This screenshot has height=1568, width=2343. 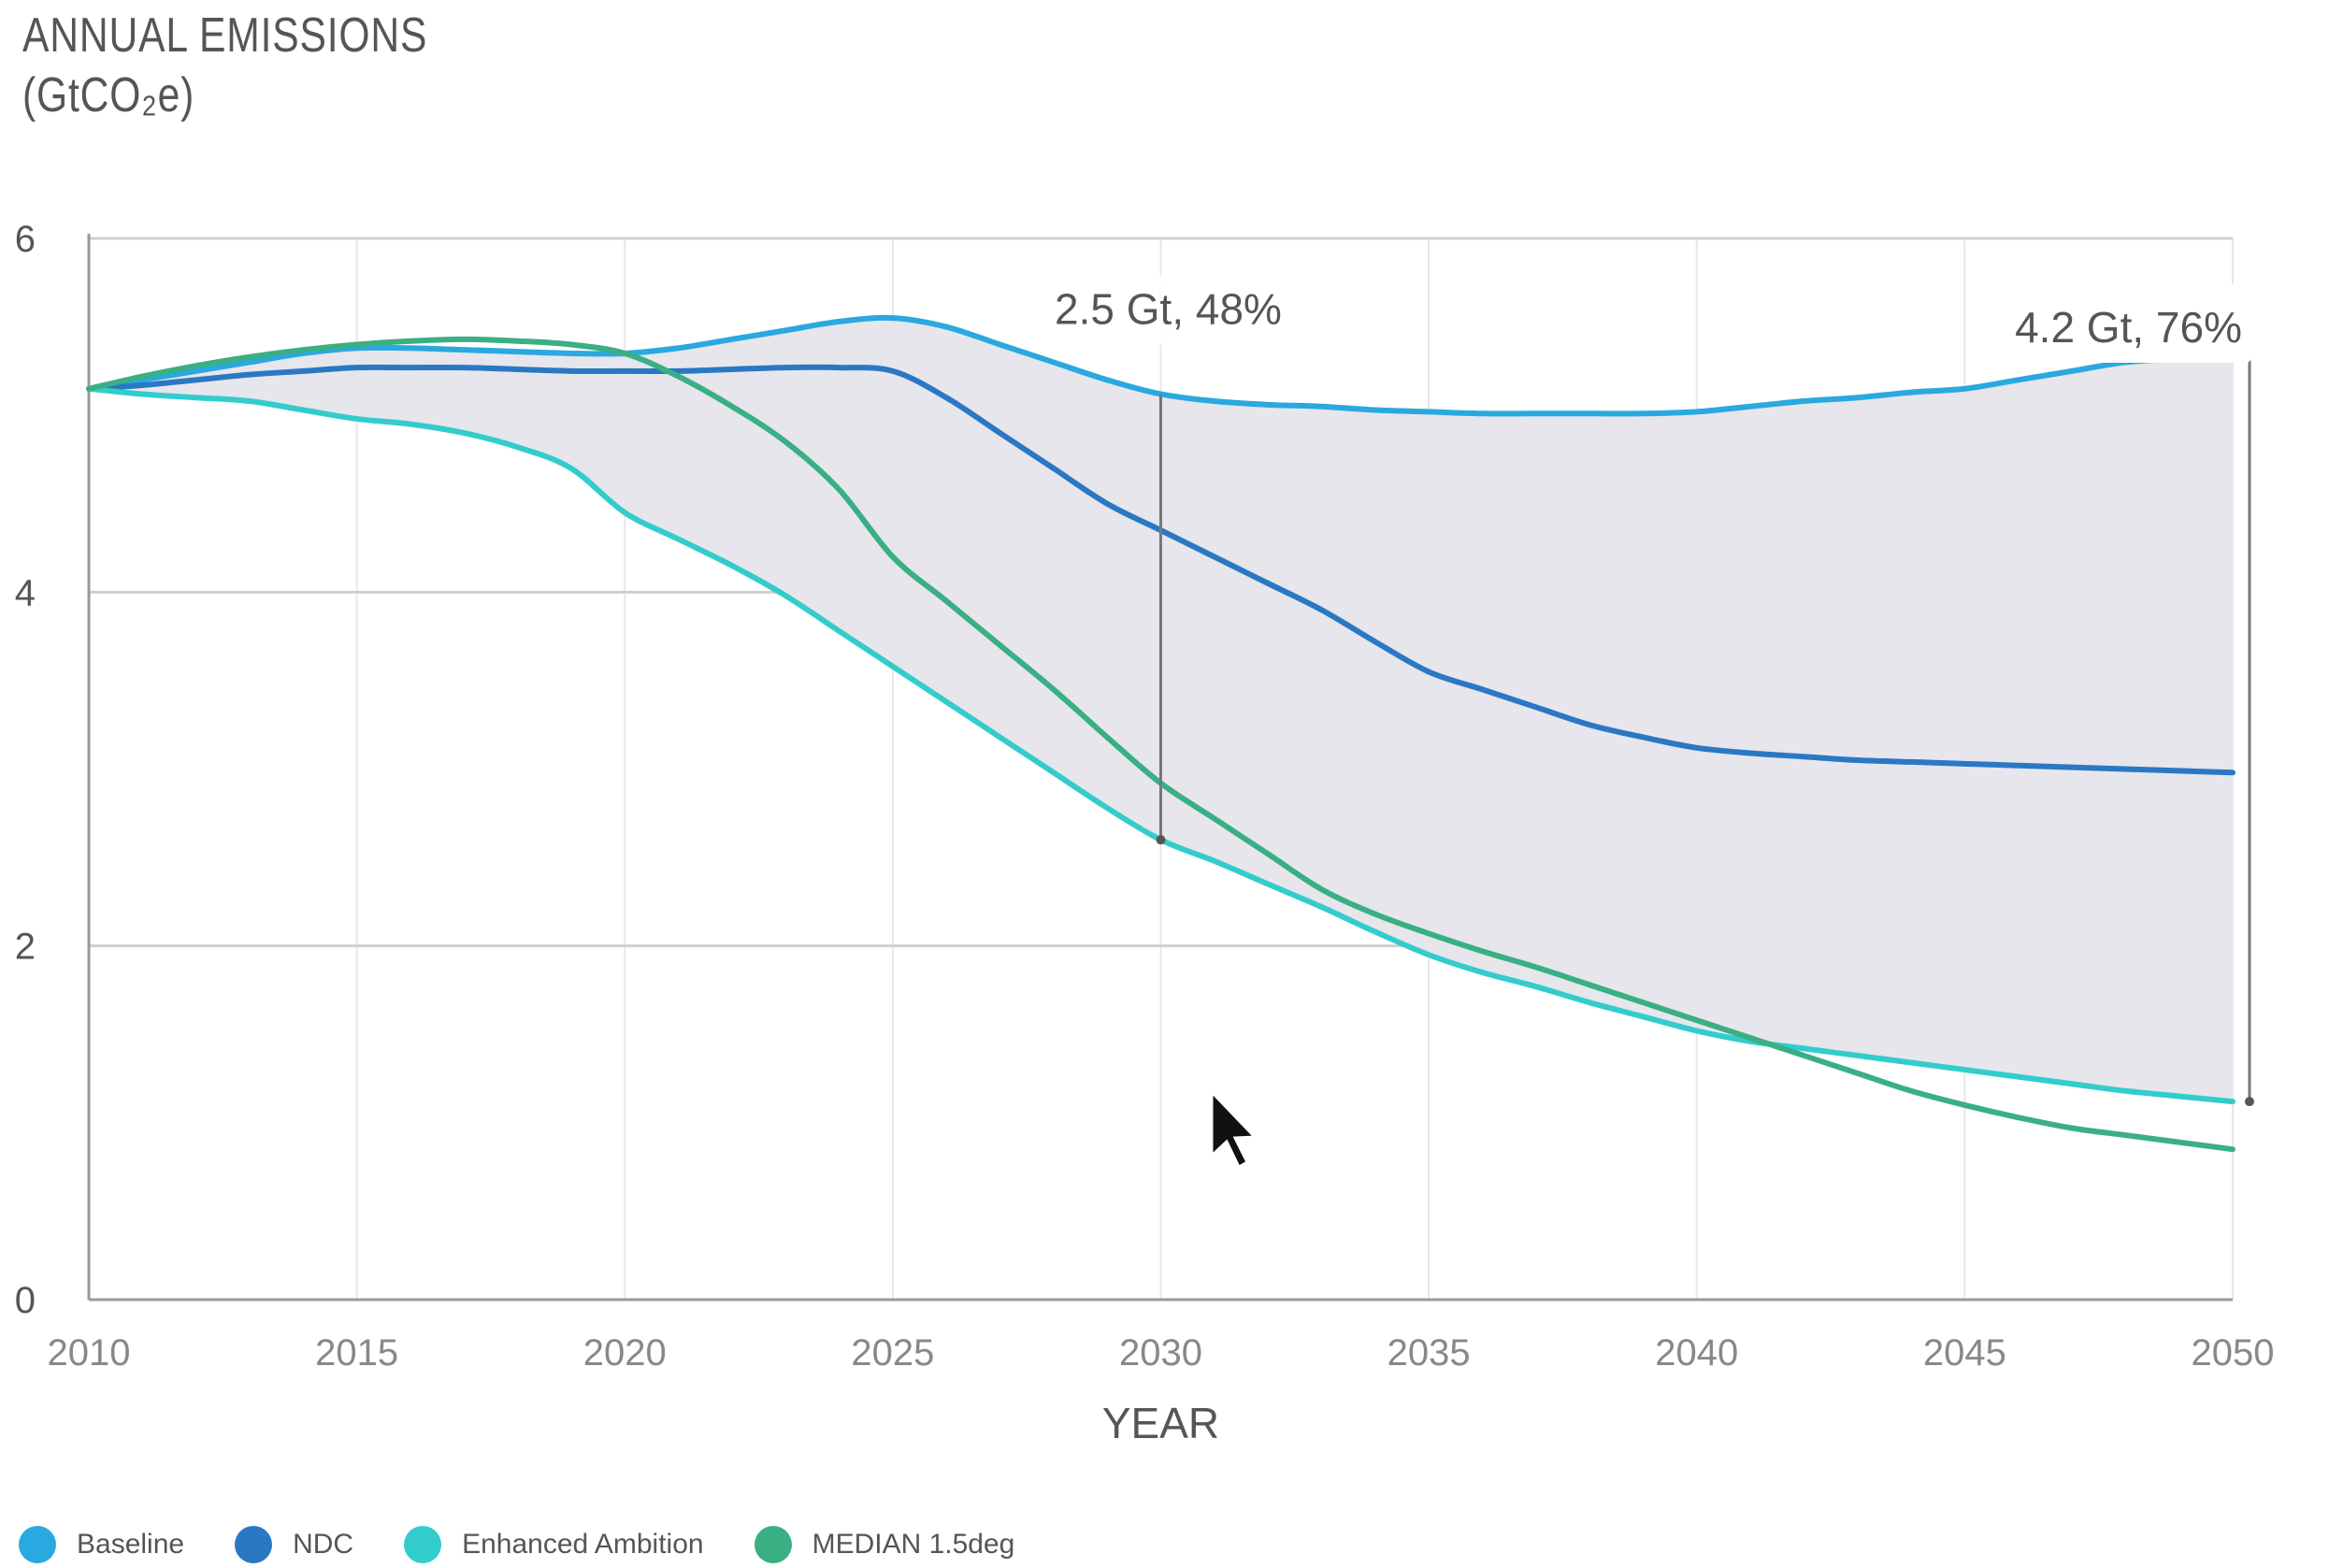 I want to click on legend-item: NDC, so click(x=294, y=1544).